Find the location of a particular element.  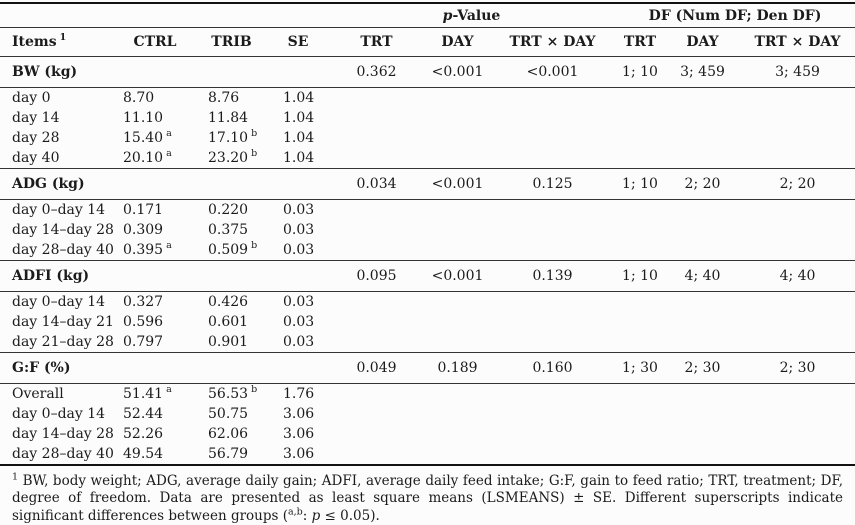

table-row: day 21–day 28 0.797 0.901 0.03 is located at coordinates (427, 342).